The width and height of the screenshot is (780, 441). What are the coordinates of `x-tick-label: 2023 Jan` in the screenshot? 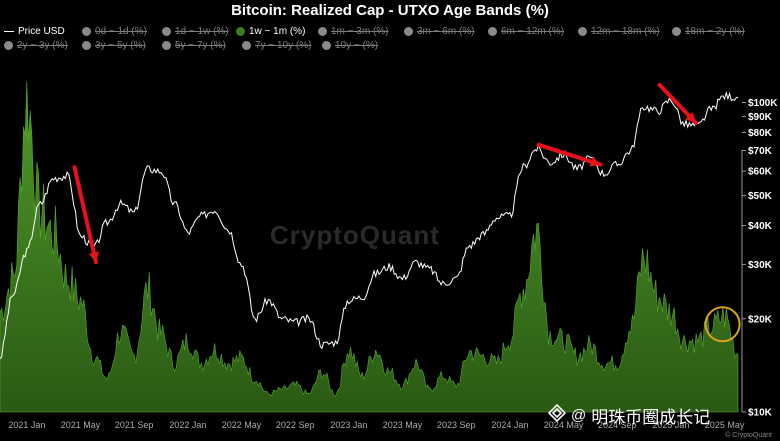 It's located at (348, 425).